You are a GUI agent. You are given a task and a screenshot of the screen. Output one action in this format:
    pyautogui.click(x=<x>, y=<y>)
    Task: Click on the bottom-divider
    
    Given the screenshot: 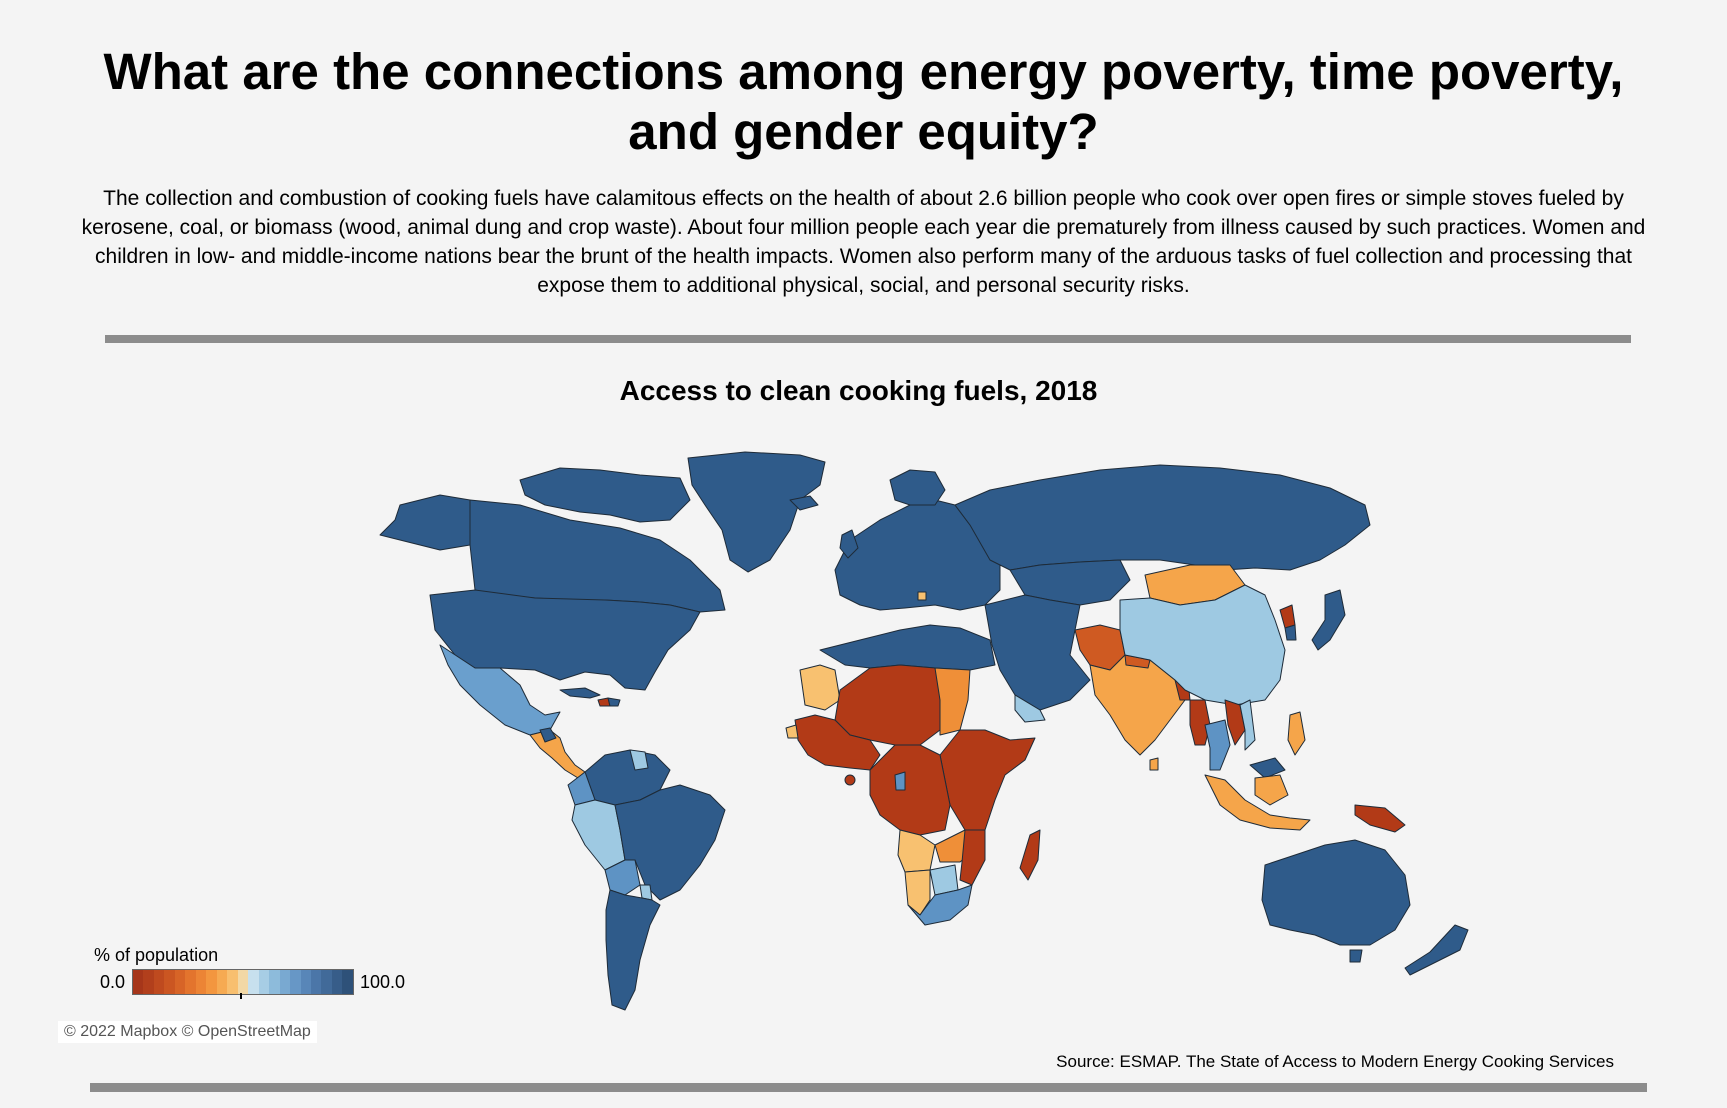 What is the action you would take?
    pyautogui.click(x=868, y=1087)
    